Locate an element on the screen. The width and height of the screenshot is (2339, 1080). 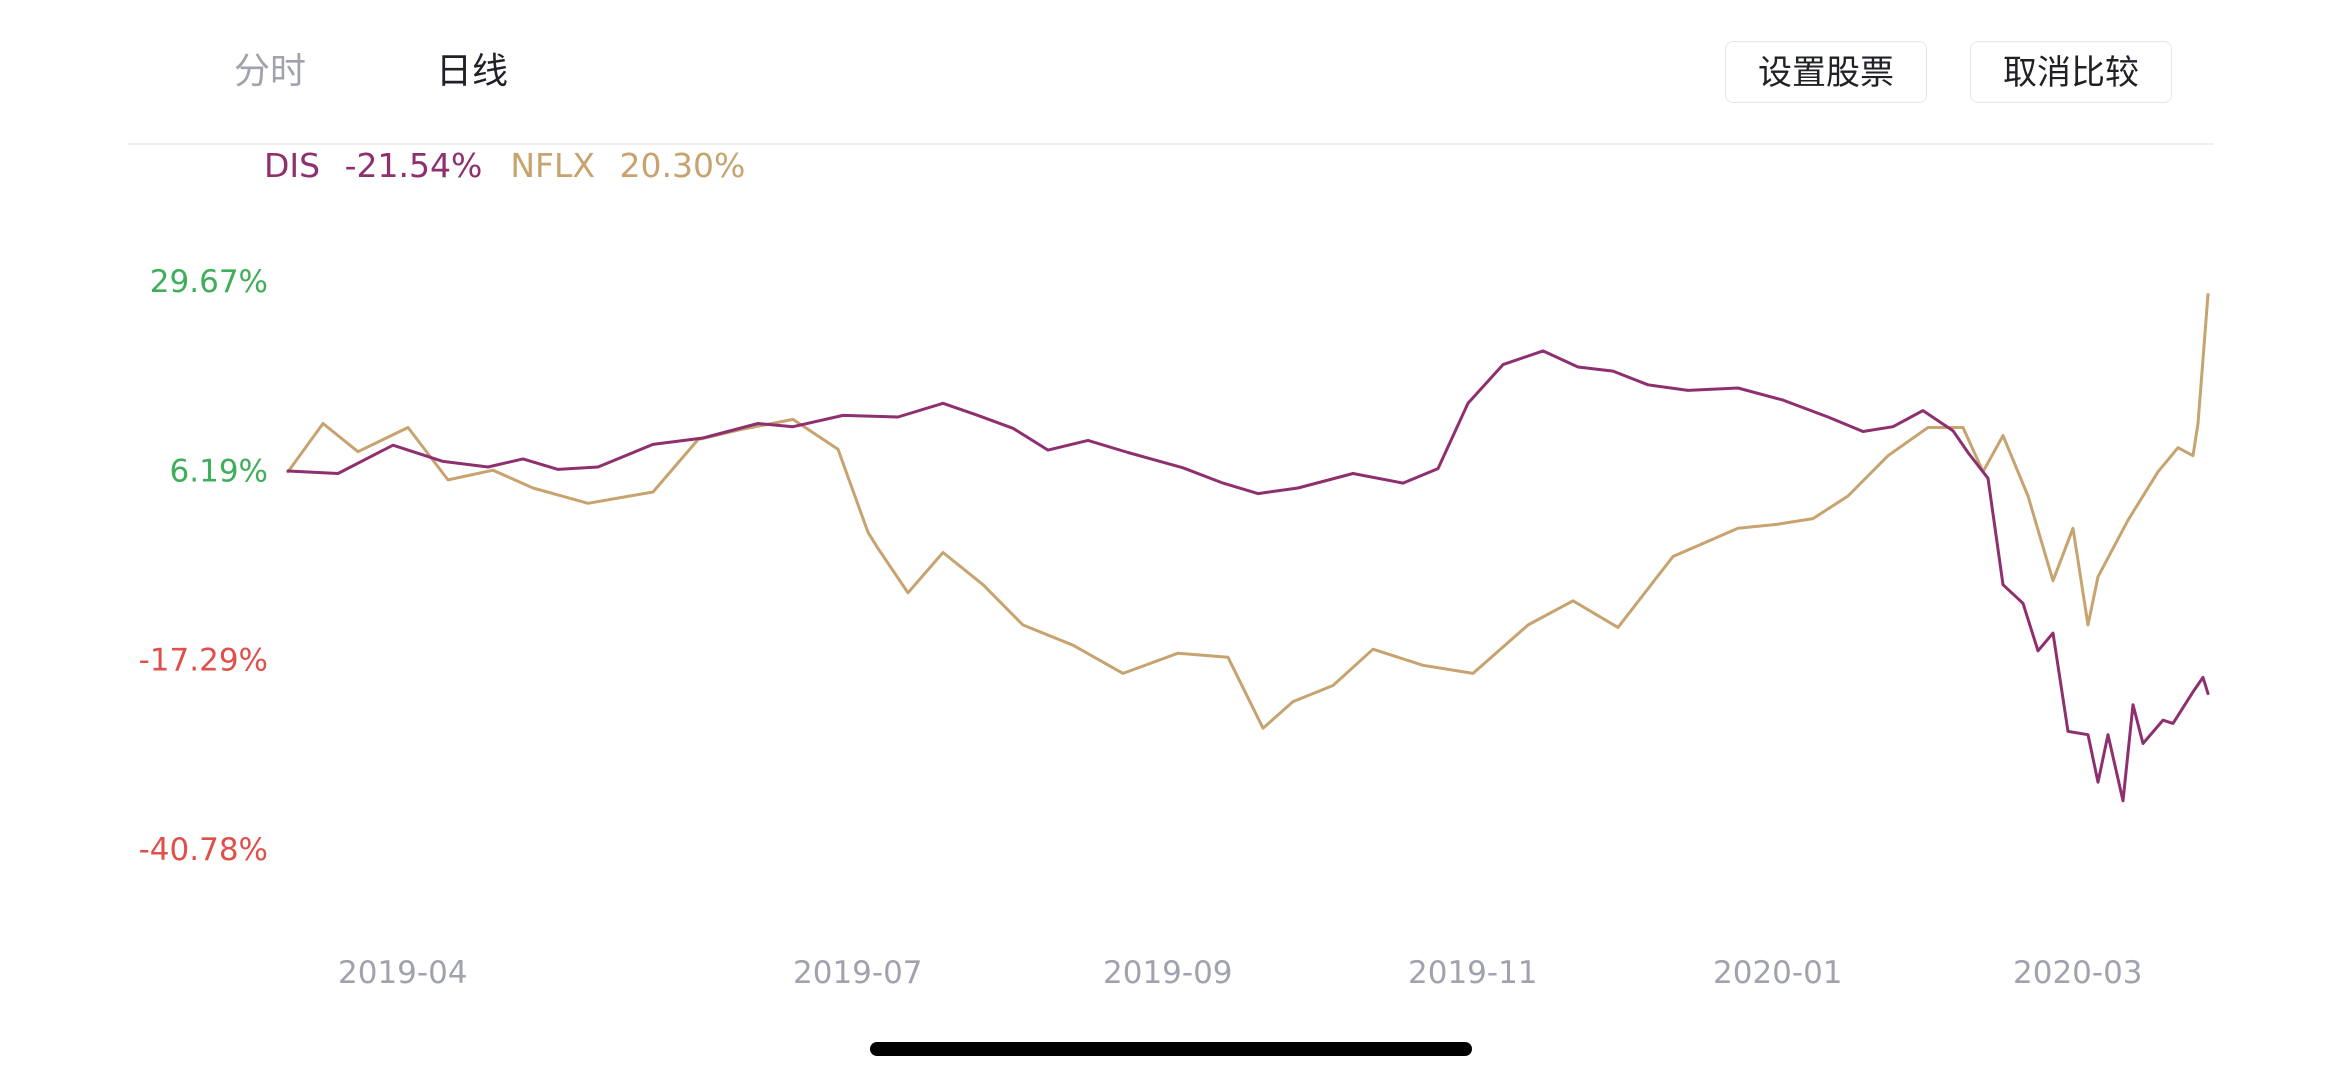
legend-dis-value: -21.54% is located at coordinates (413, 165).